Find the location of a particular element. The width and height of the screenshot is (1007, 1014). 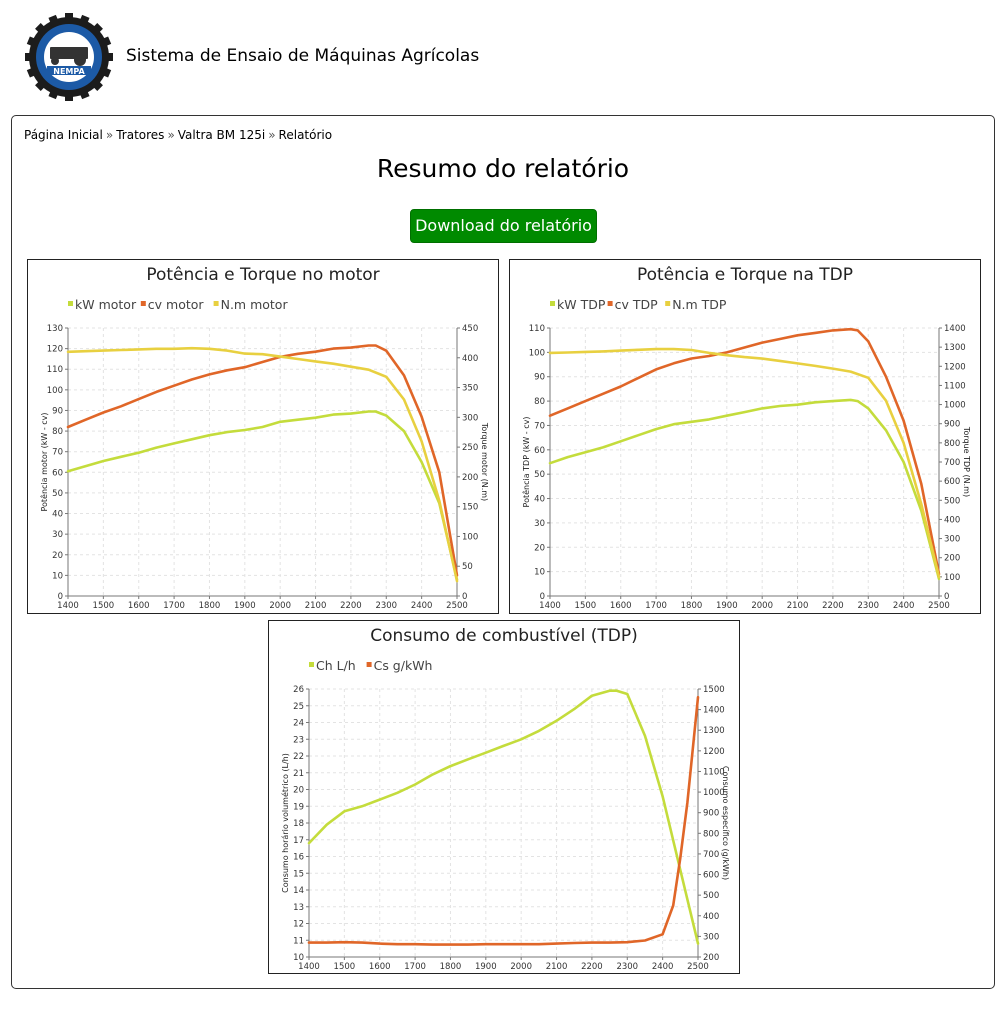

legend-label: Ch L/h is located at coordinates (336, 665).